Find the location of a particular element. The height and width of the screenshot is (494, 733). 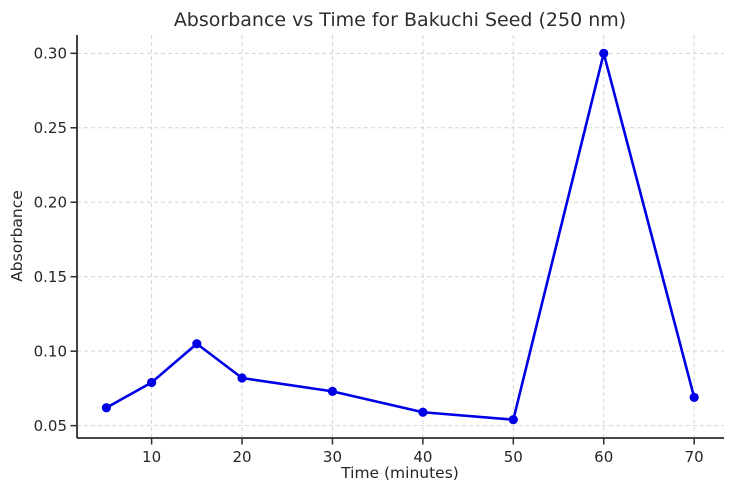

y-tick-label: 0.30 is located at coordinates (50, 54).